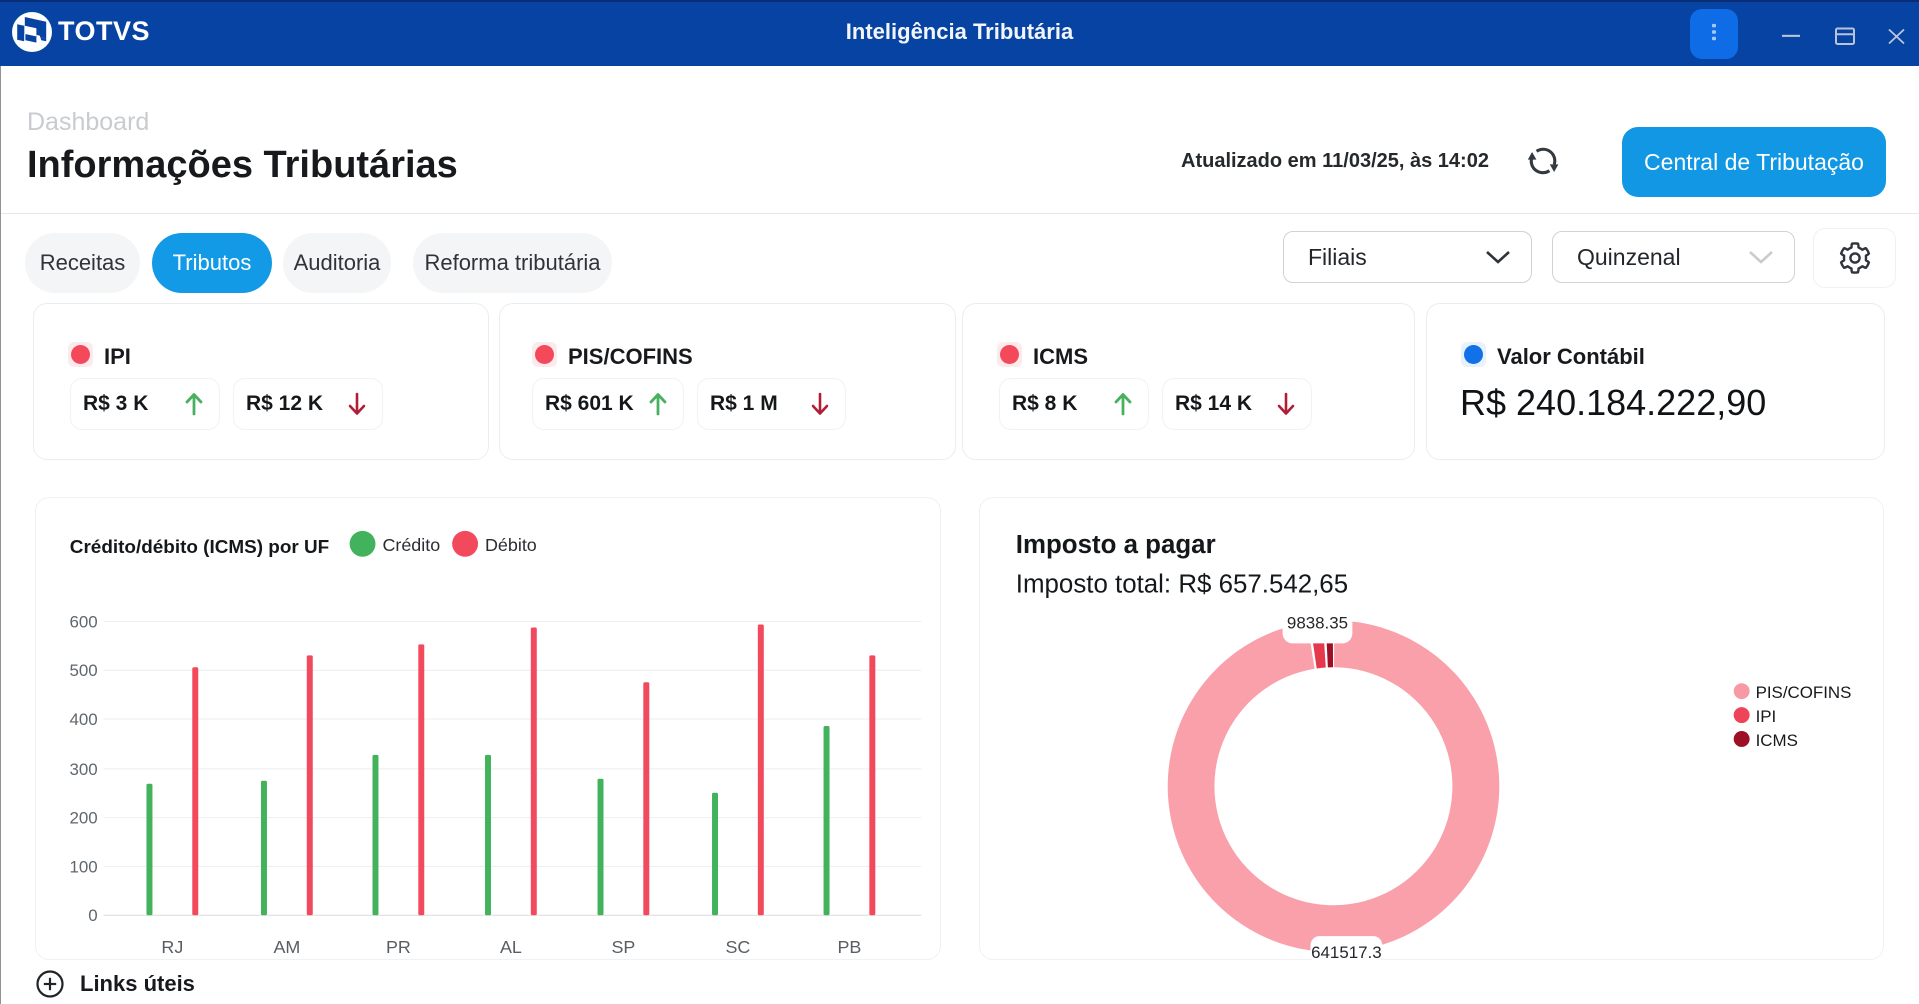 This screenshot has height=1004, width=1919. I want to click on svg-text: 400, so click(83, 719).